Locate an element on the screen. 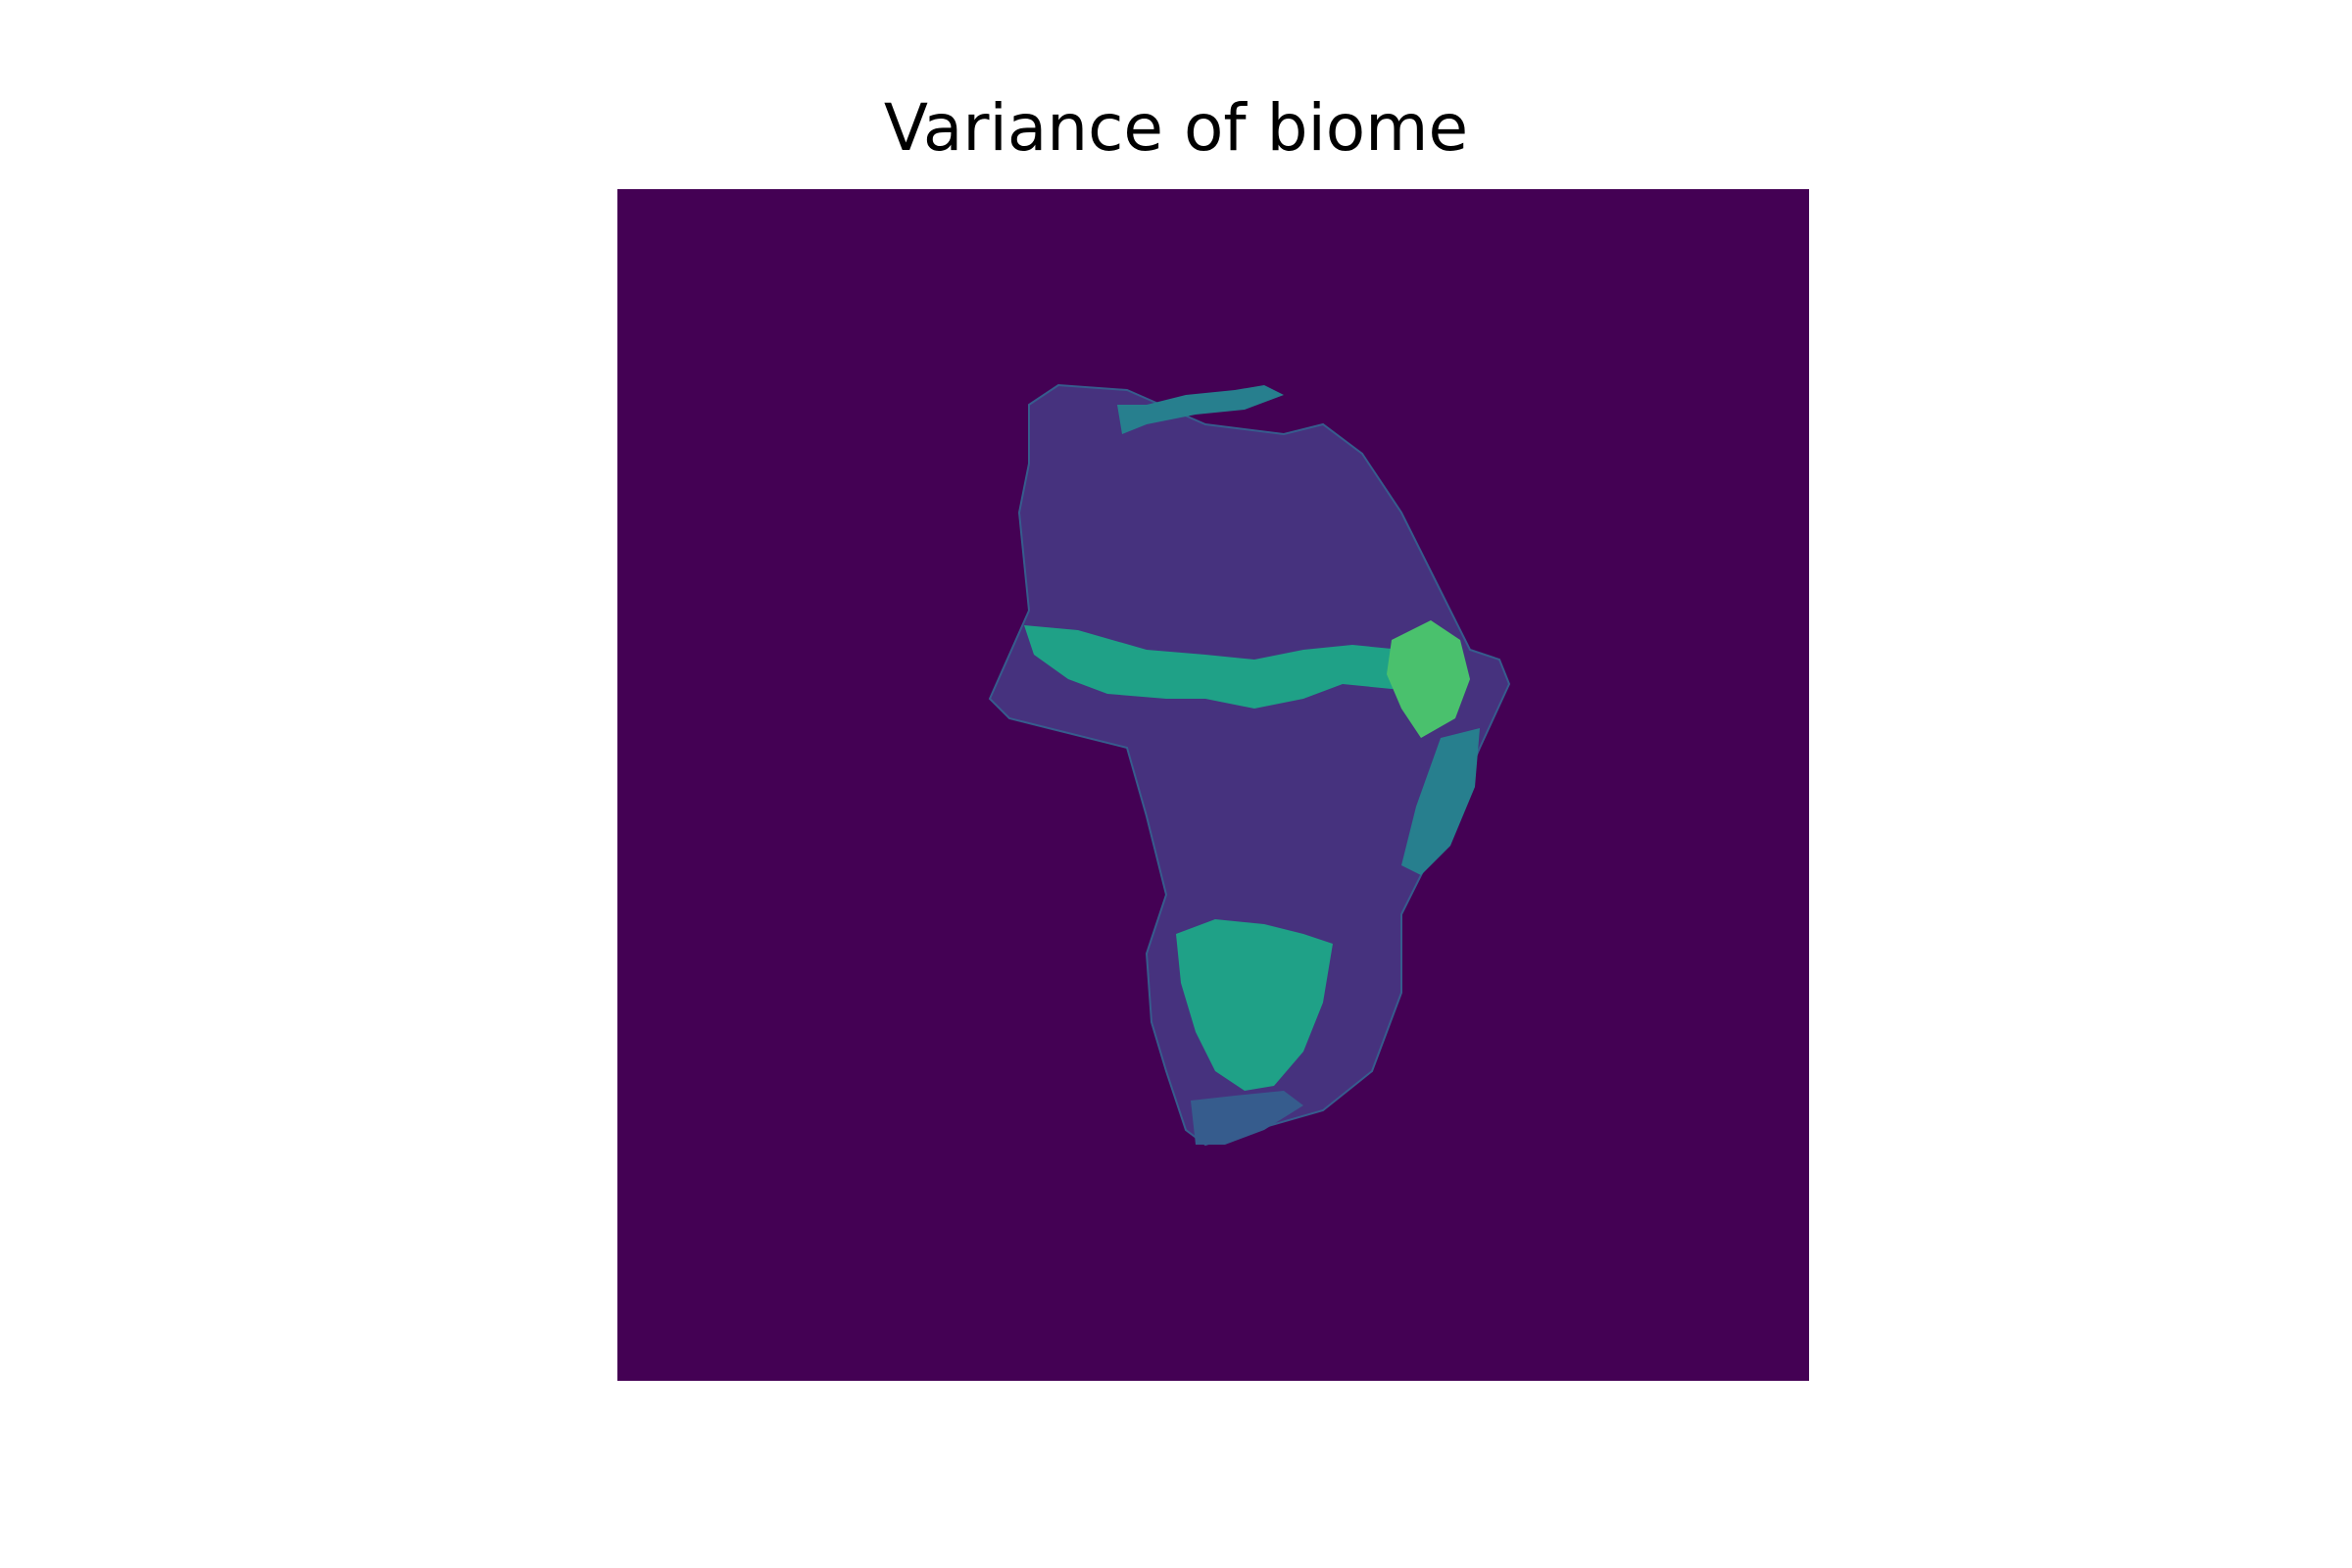 The image size is (2352, 1568). east-african-coast is located at coordinates (1440, 801).